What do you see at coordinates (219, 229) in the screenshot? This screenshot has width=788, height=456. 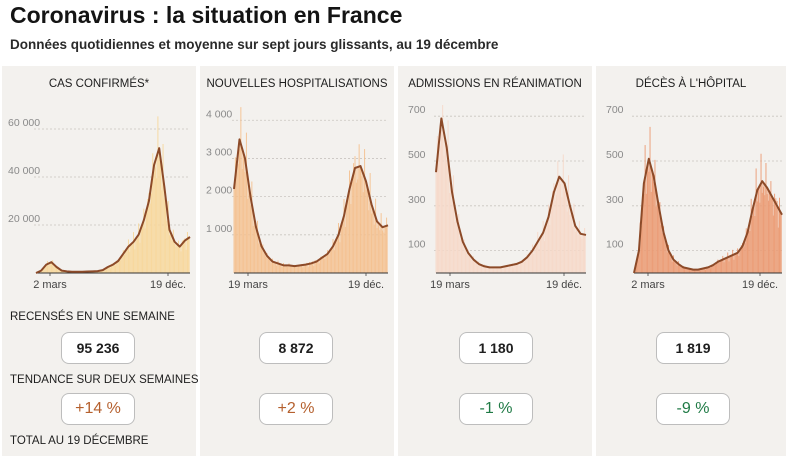 I see `y-tick-label: 1 000` at bounding box center [219, 229].